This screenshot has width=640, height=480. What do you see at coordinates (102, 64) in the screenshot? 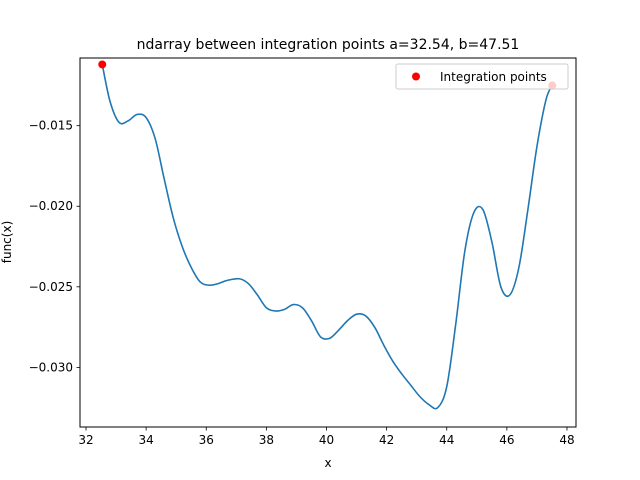
I see `integration-point` at bounding box center [102, 64].